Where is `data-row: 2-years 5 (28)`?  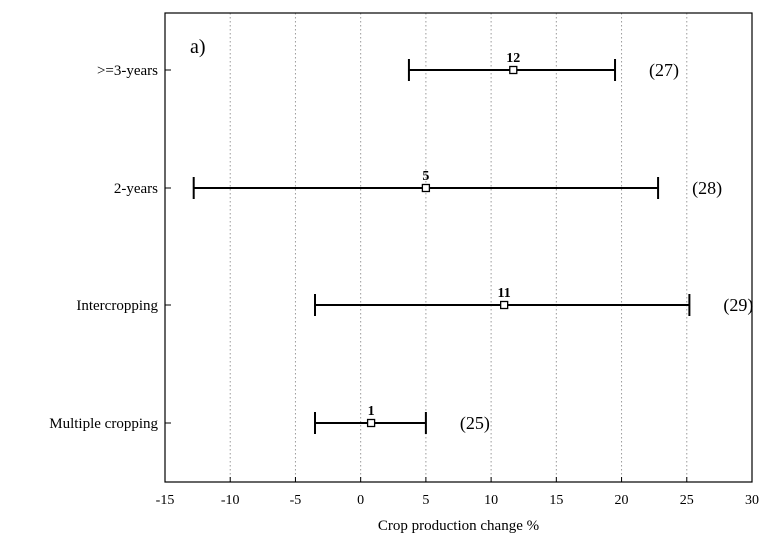 data-row: 2-years 5 (28) is located at coordinates (418, 184).